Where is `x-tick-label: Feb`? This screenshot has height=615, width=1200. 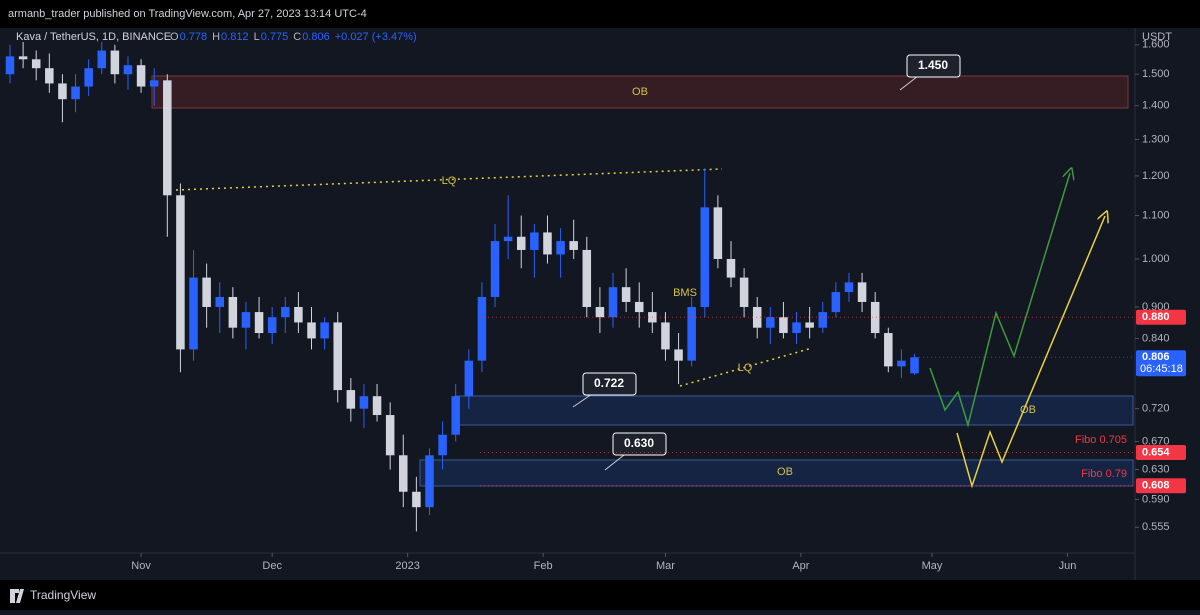 x-tick-label: Feb is located at coordinates (543, 566).